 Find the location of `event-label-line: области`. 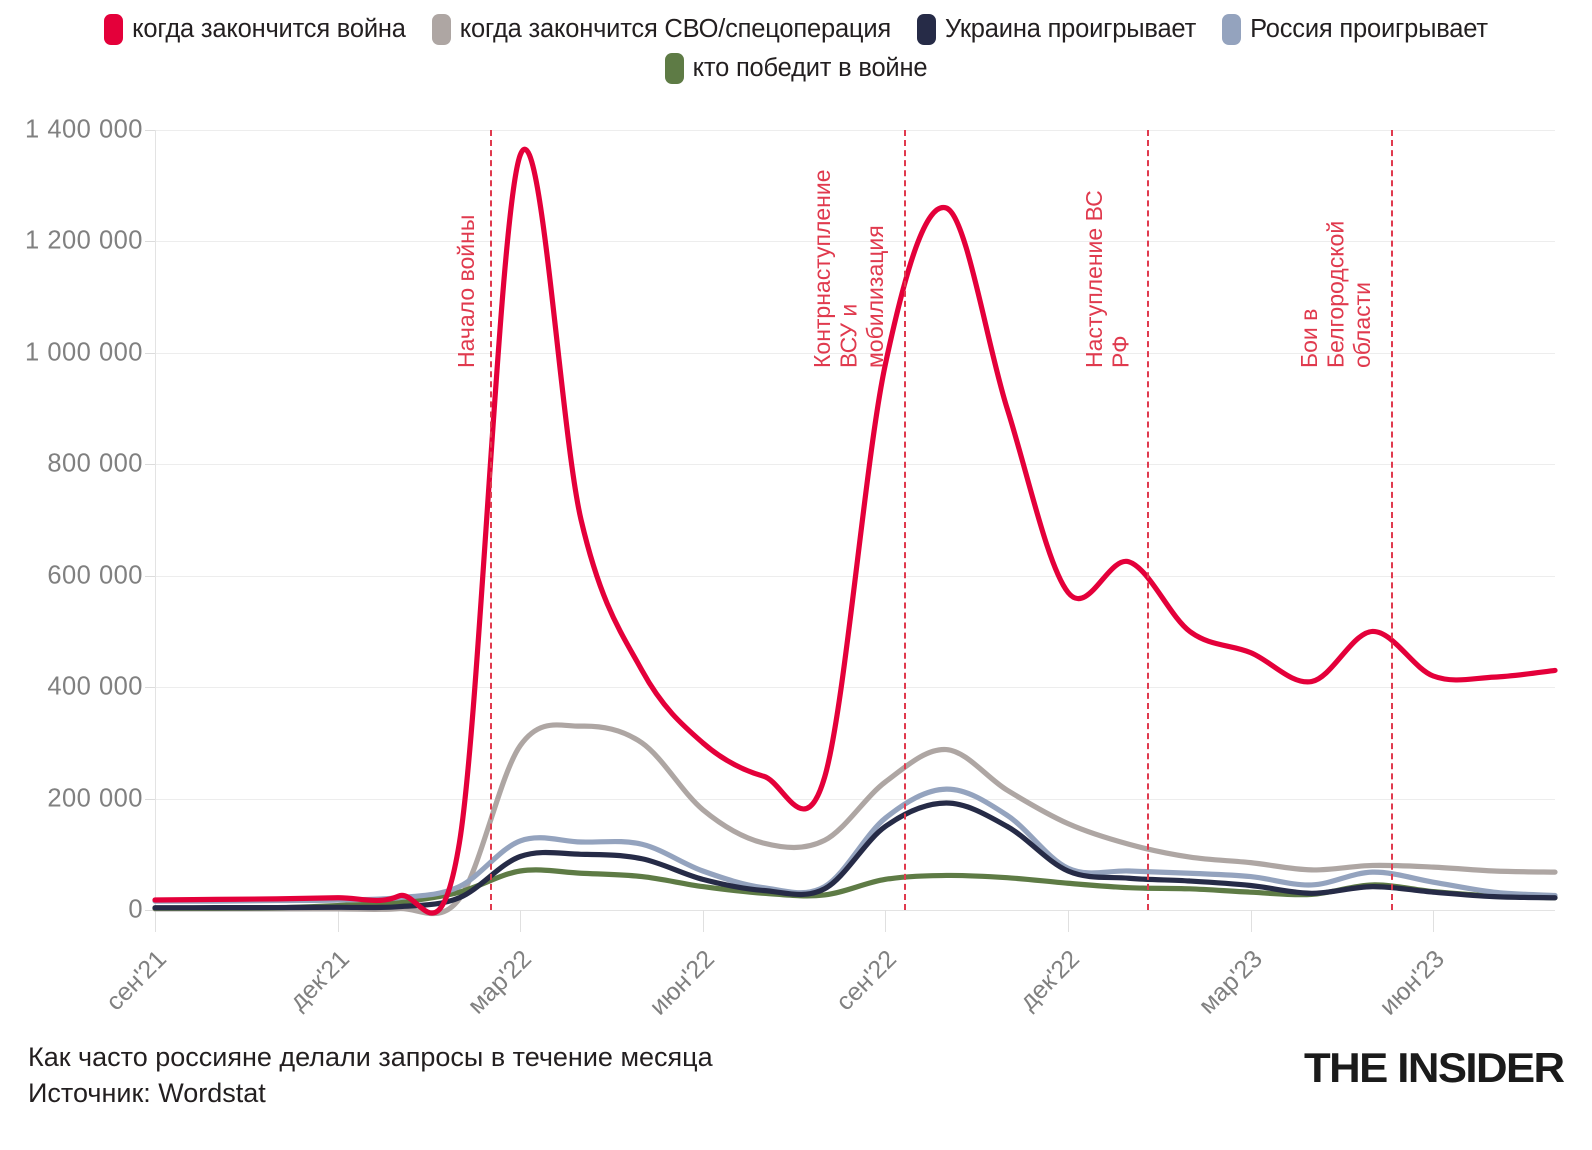

event-label-line: области is located at coordinates (1361, 324).